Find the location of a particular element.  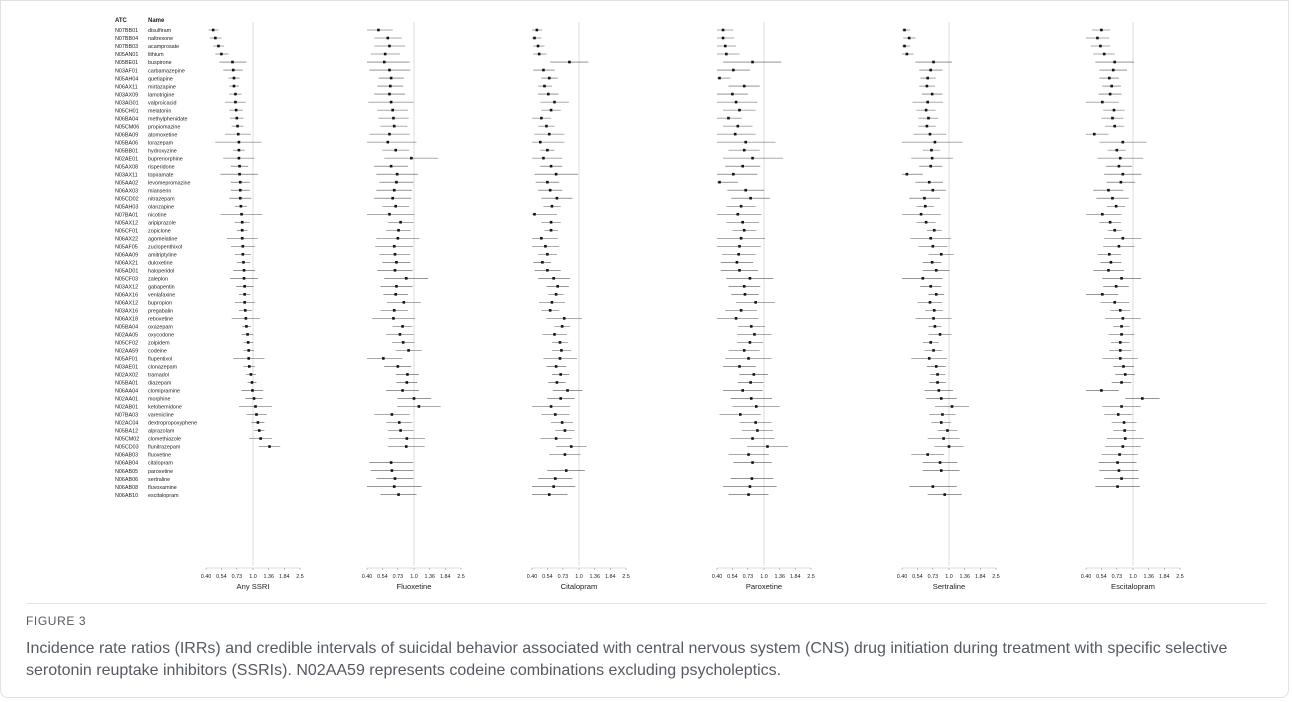

atc-code-label: N06AB10 is located at coordinates (126, 496).